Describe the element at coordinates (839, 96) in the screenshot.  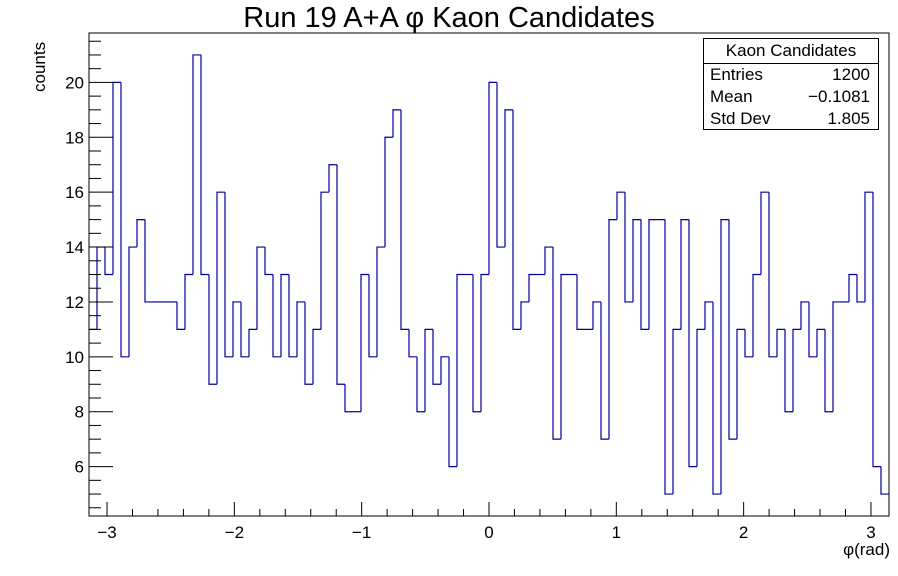
I see `stats-value: −0.1081` at that location.